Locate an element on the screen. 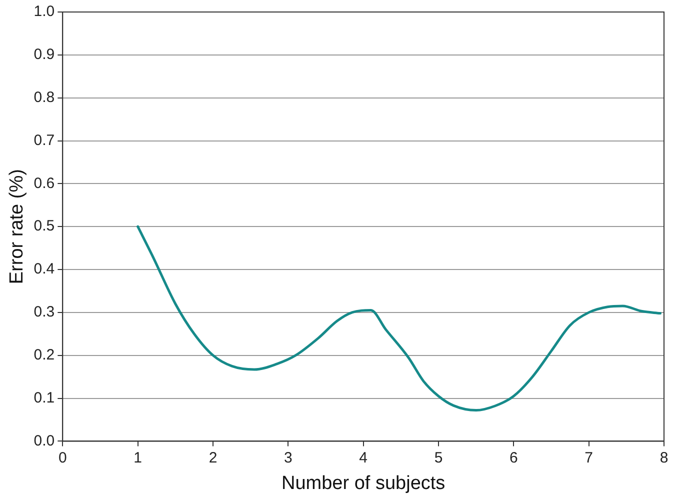 Image resolution: width=682 pixels, height=499 pixels. y-tick-label: 0.7 is located at coordinates (44, 140).